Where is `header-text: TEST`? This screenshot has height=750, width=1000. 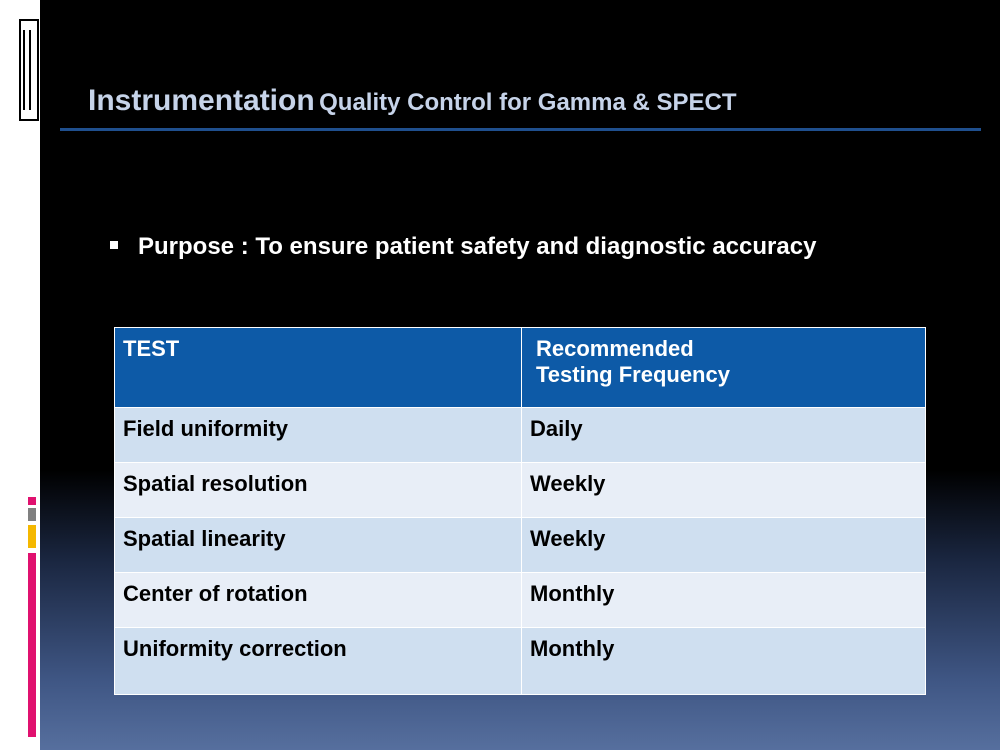 header-text: TEST is located at coordinates (151, 348).